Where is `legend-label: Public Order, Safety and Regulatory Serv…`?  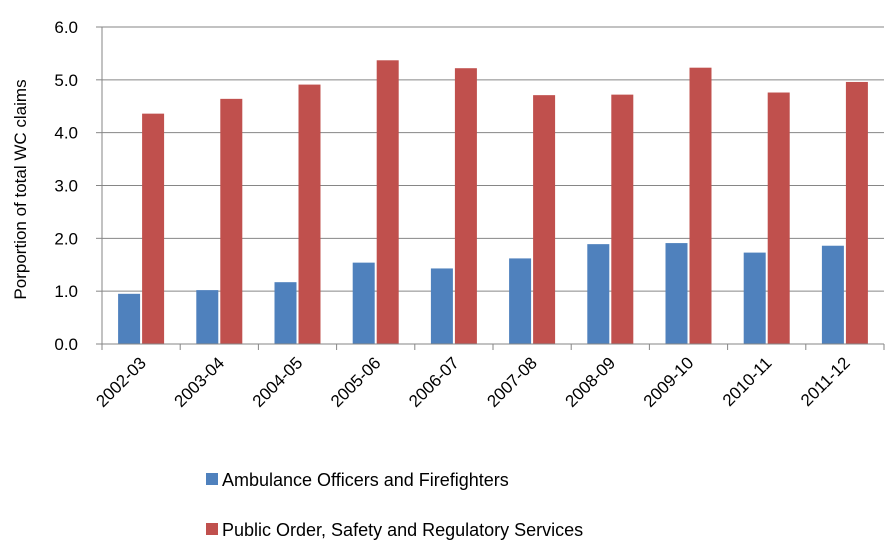 legend-label: Public Order, Safety and Regulatory Serv… is located at coordinates (402, 530).